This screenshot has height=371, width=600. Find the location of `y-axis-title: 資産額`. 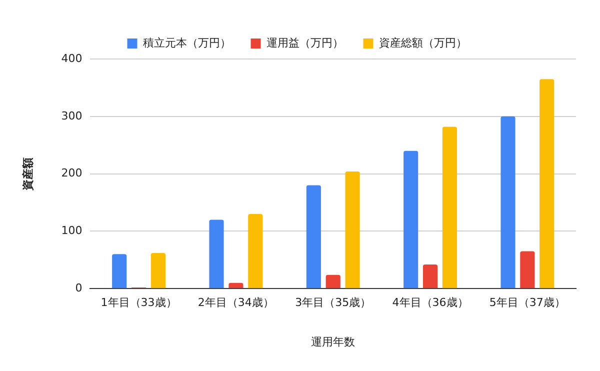

y-axis-title: 資産額 is located at coordinates (27, 174).